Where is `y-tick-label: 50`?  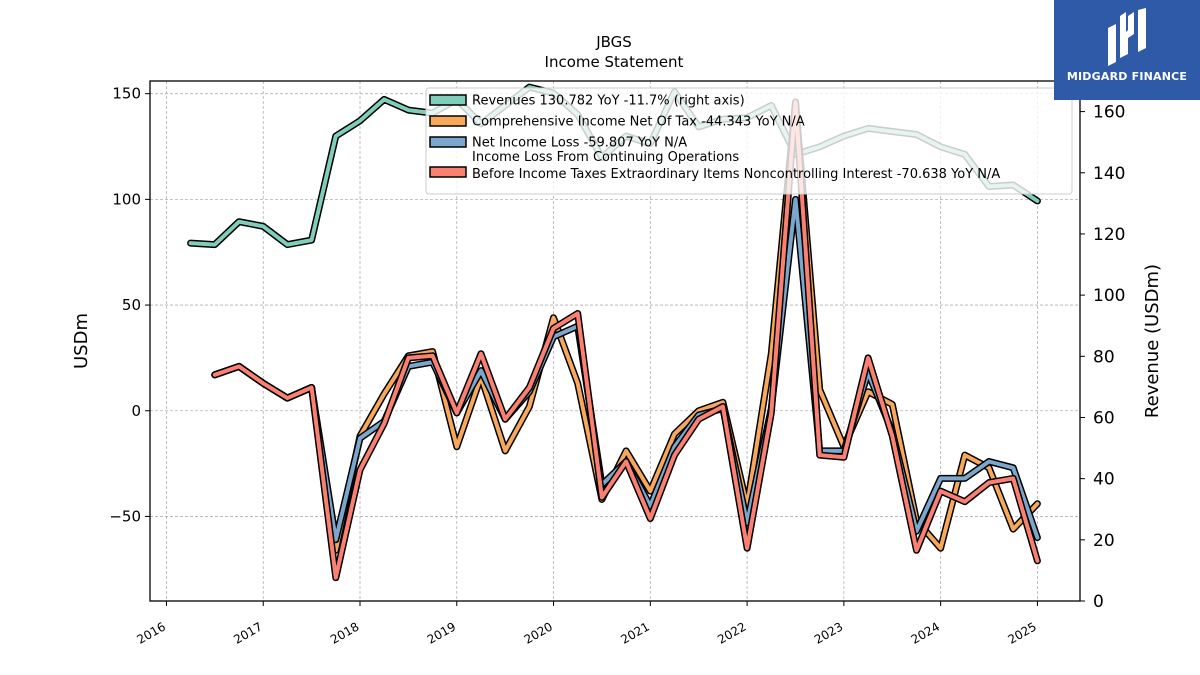
y-tick-label: 50 is located at coordinates (131, 305).